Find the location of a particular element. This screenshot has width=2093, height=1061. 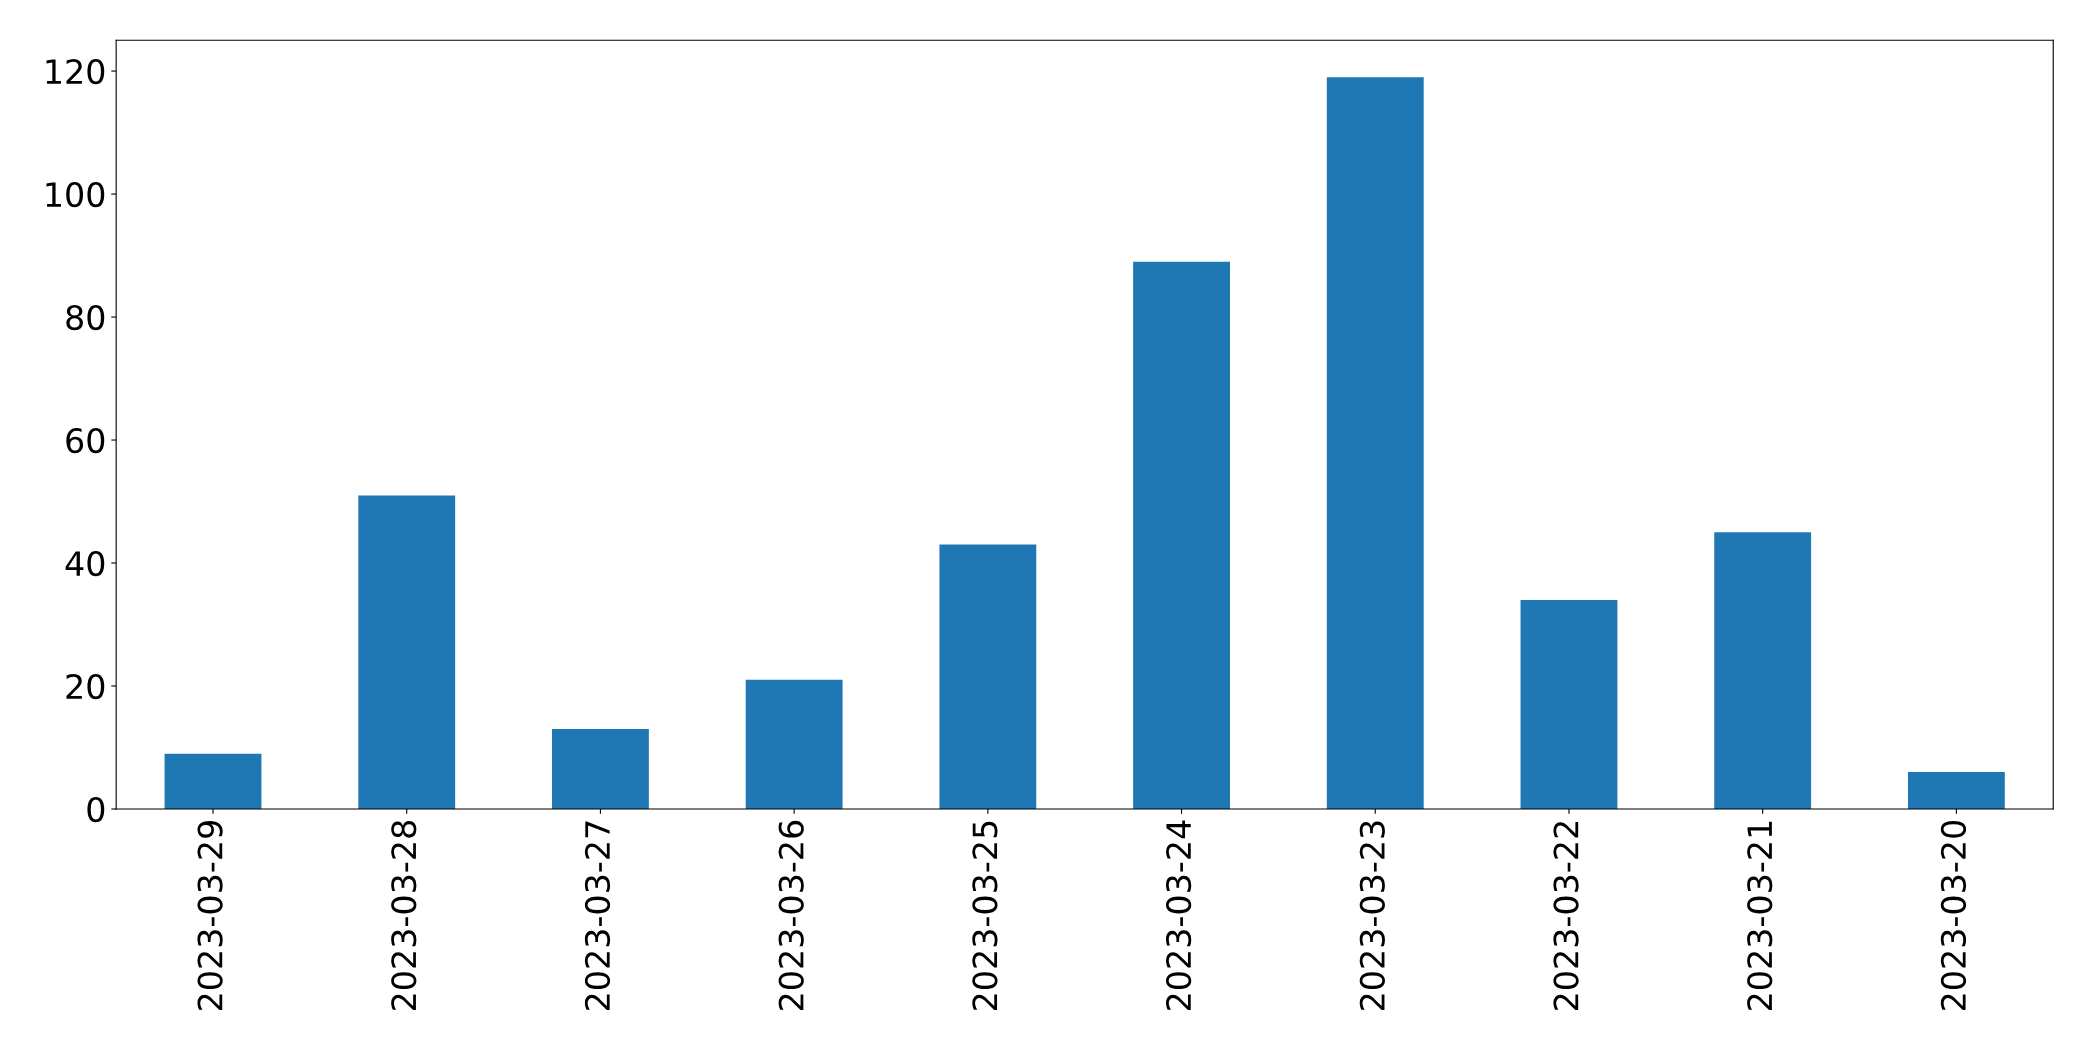

x-tick-label: 2023-03-29 is located at coordinates (210, 916).